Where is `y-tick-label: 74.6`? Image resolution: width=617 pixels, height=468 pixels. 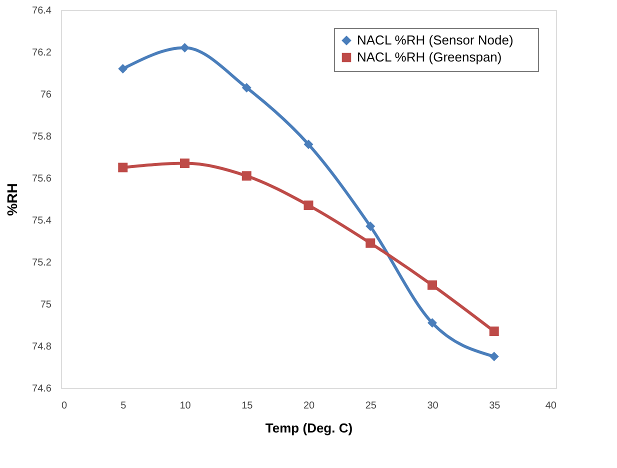
y-tick-label: 74.6 is located at coordinates (42, 389).